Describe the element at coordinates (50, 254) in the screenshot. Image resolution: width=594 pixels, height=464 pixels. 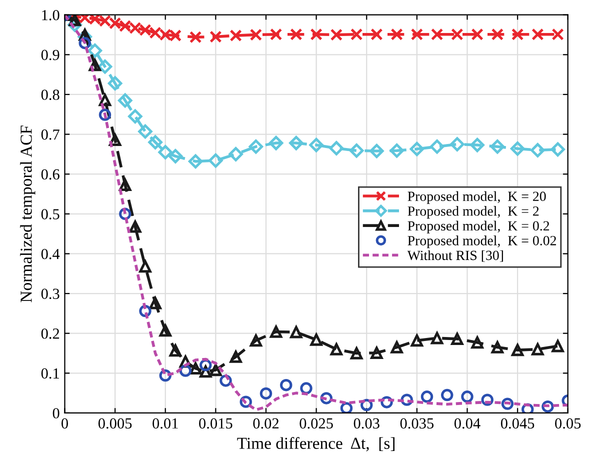
I see `y-tick-label: 0.4` at that location.